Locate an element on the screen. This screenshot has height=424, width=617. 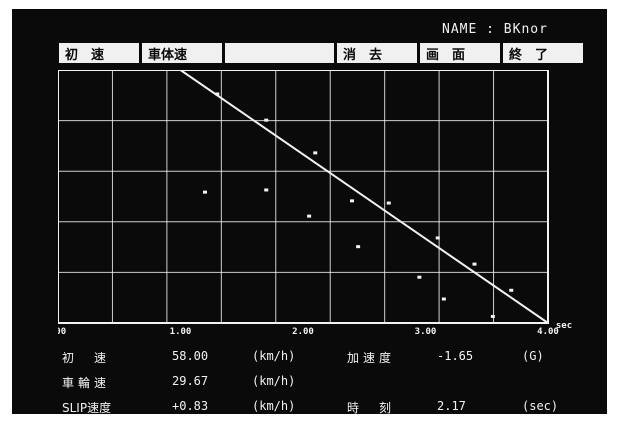
time-unit: (sec) is located at coordinates (540, 406).